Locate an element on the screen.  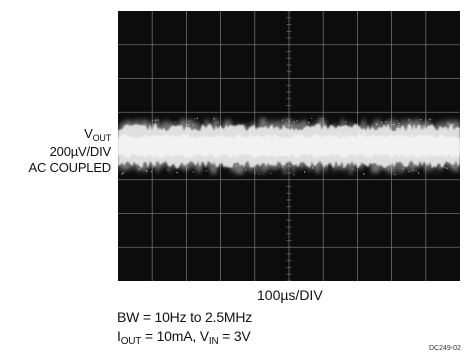
current-voltage-condition: IOUT = 10mA, VIN = 3V is located at coordinates (184, 337).